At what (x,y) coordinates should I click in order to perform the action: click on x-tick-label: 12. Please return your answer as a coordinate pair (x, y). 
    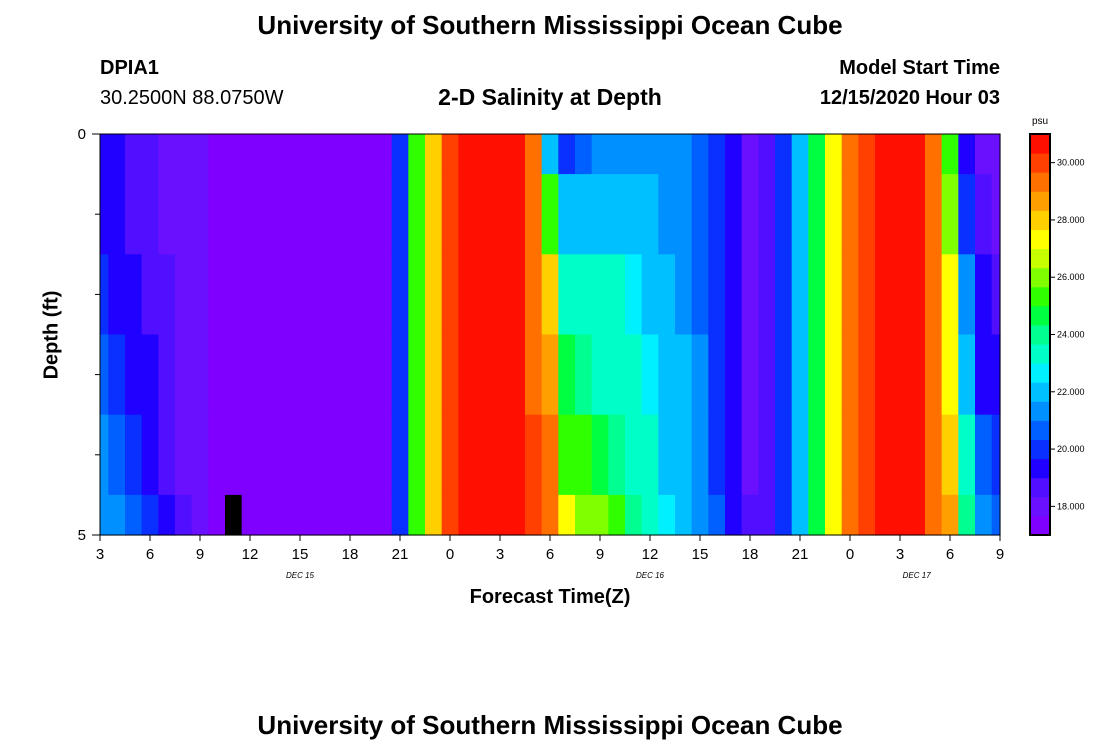
    Looking at the image, I should click on (250, 554).